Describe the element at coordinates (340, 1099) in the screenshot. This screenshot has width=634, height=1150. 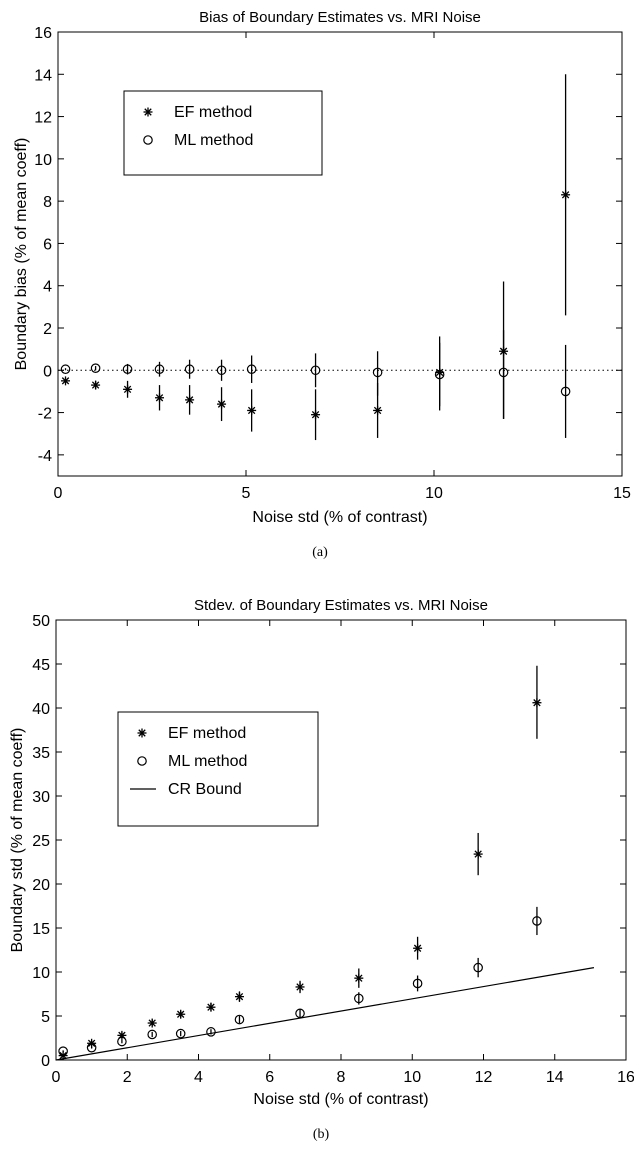
I see `x-axis-label: Noise std (% of contrast)` at that location.